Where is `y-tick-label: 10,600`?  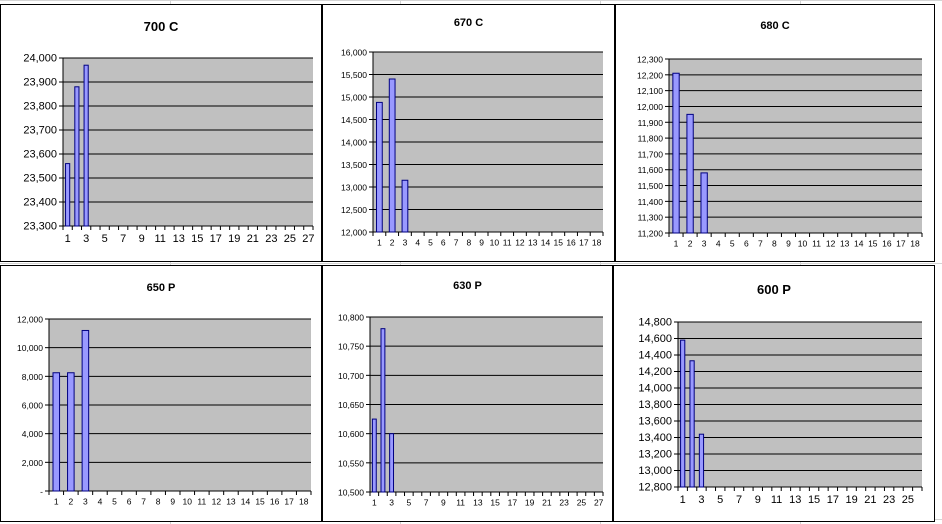 y-tick-label: 10,600 is located at coordinates (351, 434).